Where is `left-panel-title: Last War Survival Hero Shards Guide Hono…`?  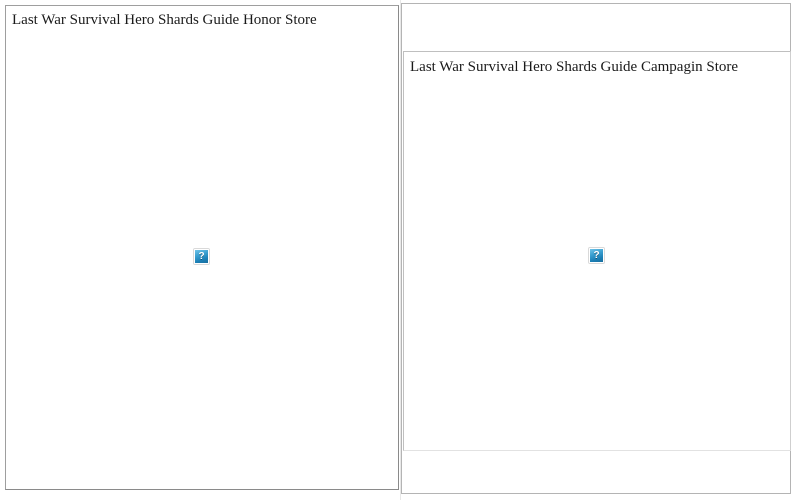
left-panel-title: Last War Survival Hero Shards Guide Hono… is located at coordinates (164, 20).